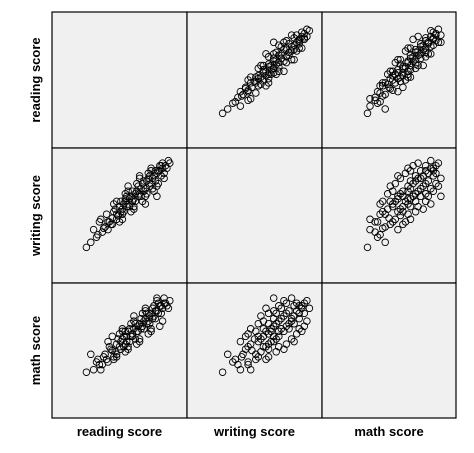  Describe the element at coordinates (254, 215) in the screenshot. I see `panel-writing-score-vs-writing-score` at that location.